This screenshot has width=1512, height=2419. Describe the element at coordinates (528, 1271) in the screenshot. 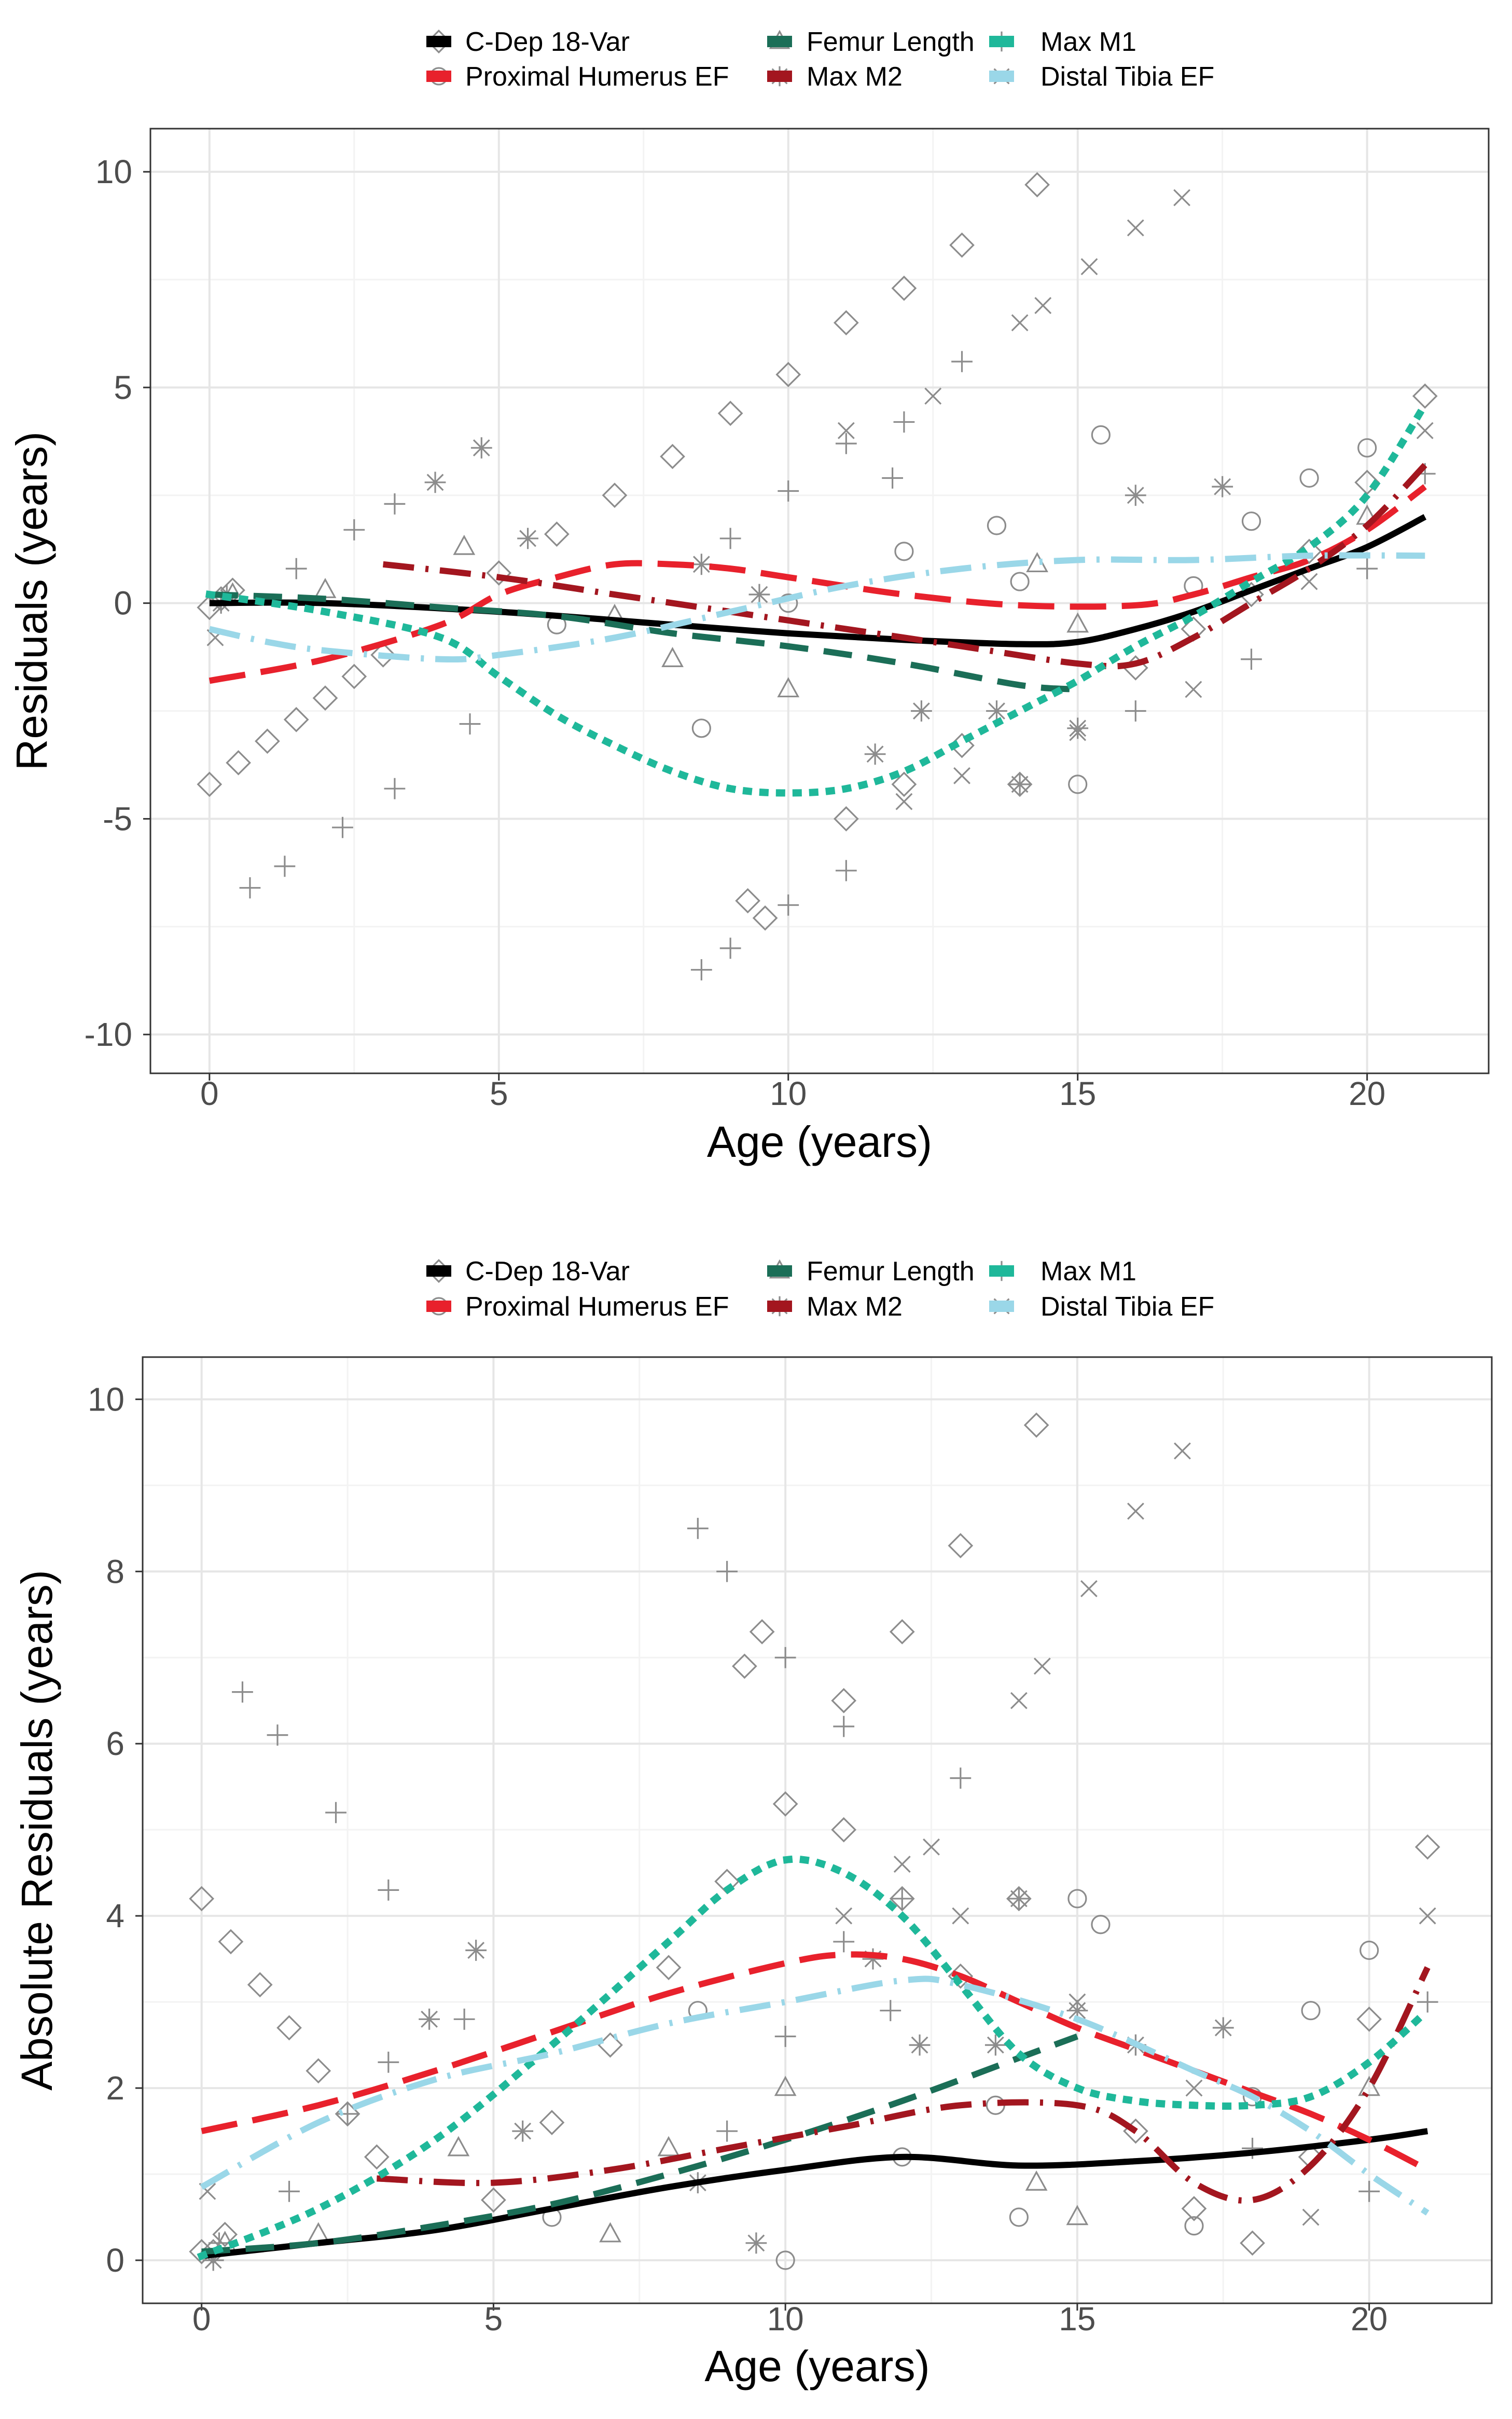

I see `legend-item: C-Dep 18-Var` at that location.